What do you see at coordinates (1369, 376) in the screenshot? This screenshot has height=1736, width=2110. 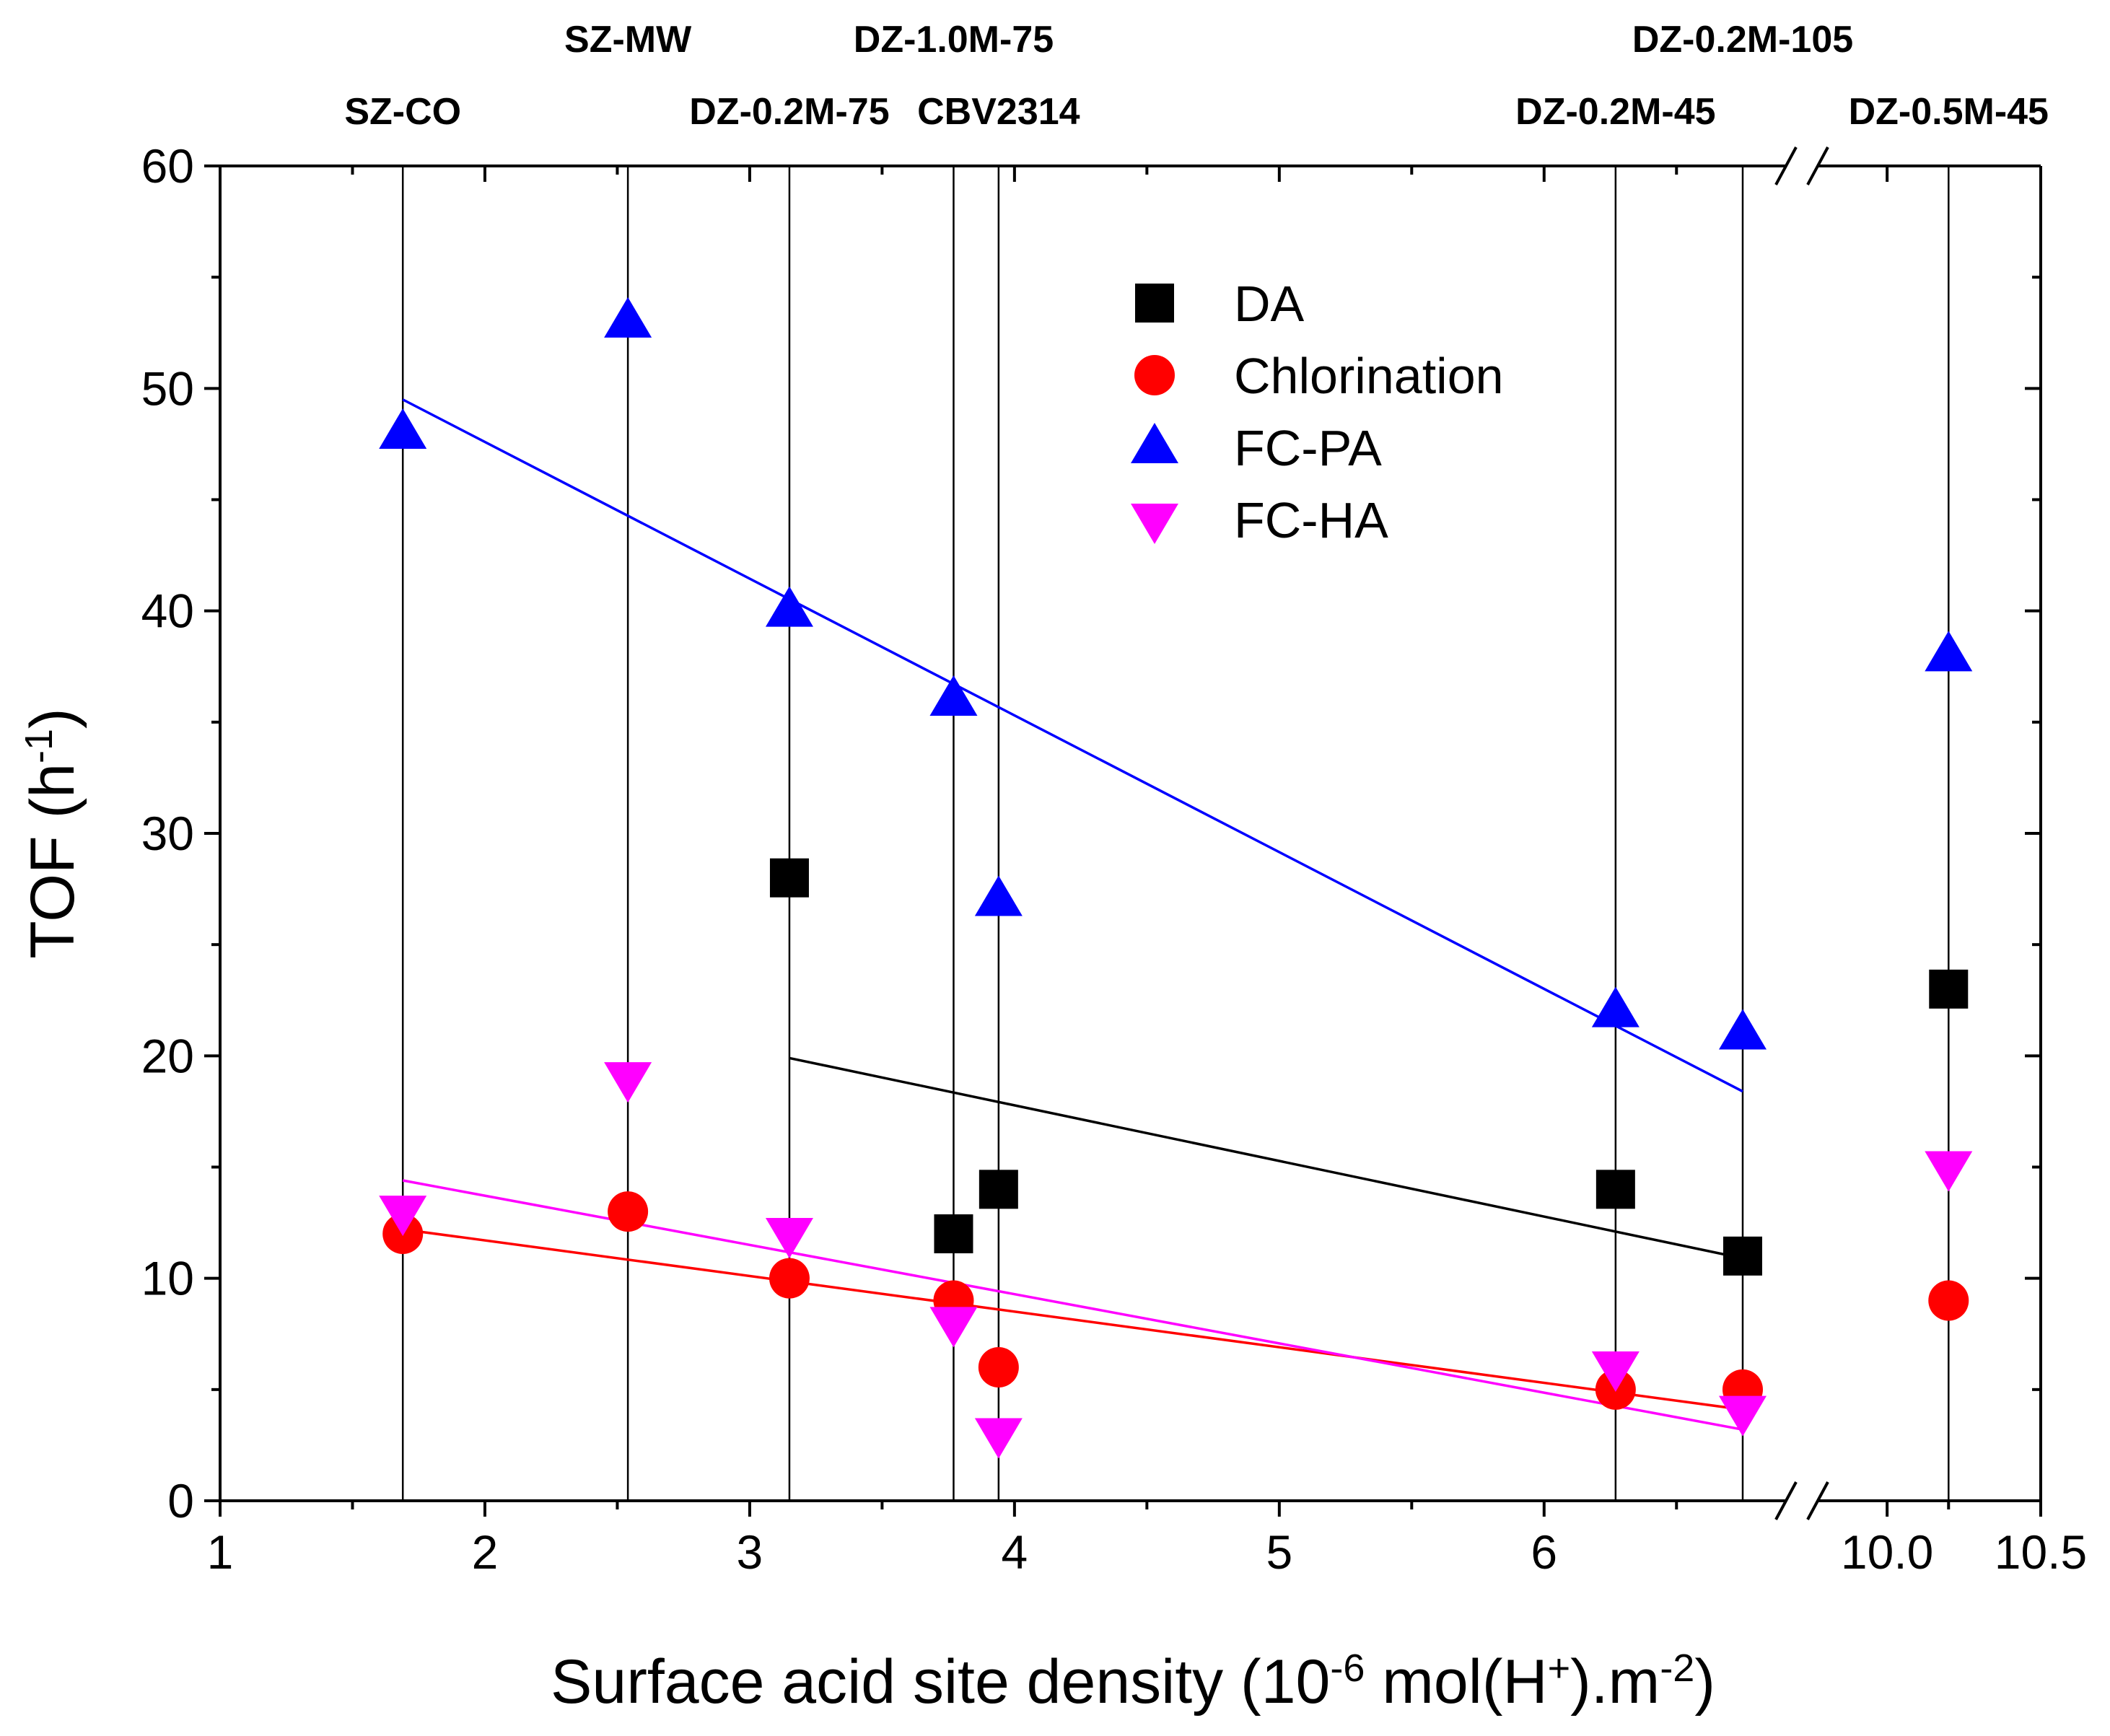 I see `legend-label-chlorination: Chlorination` at bounding box center [1369, 376].